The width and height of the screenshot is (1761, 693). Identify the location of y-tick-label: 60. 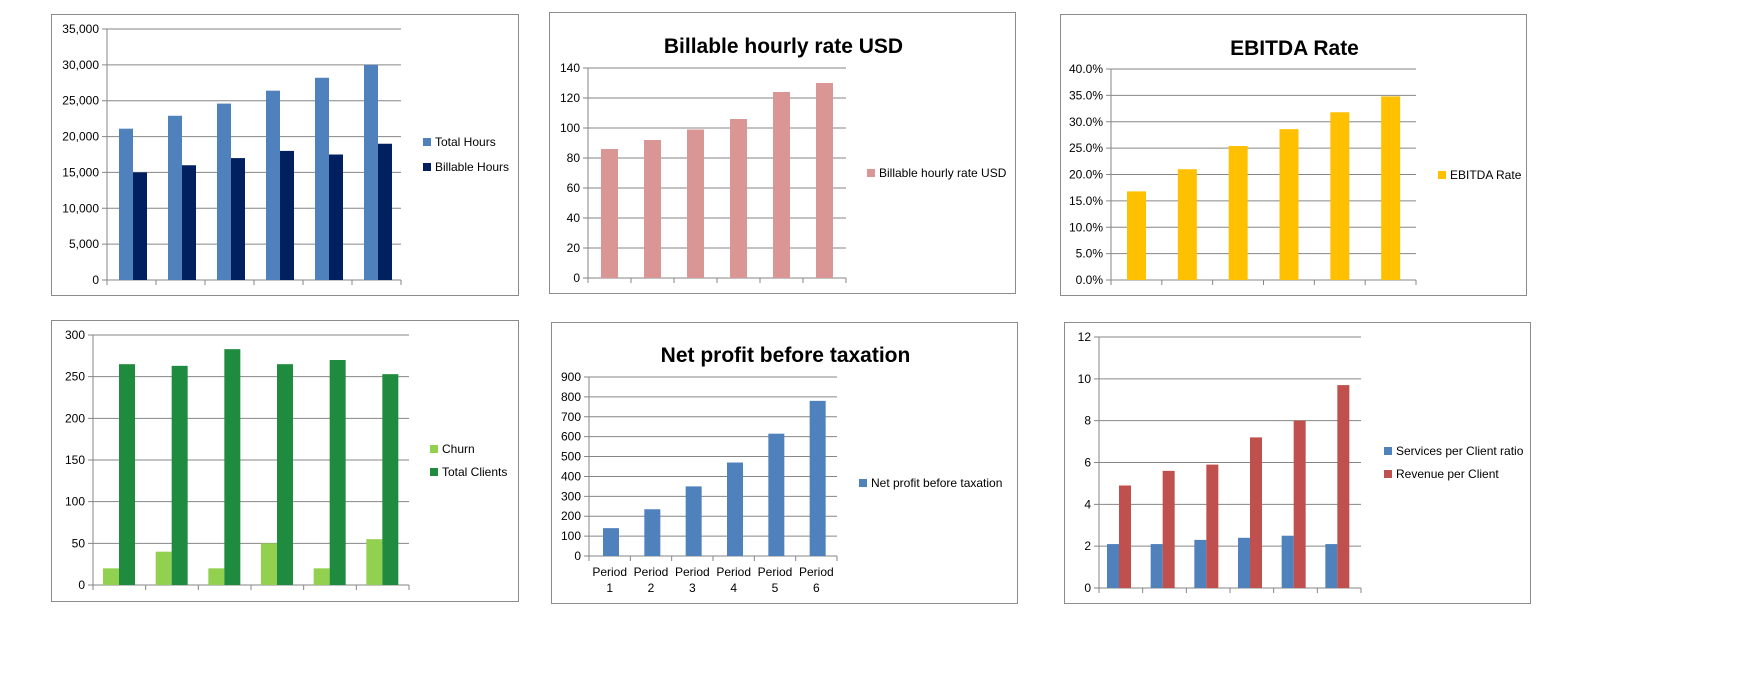
(574, 188).